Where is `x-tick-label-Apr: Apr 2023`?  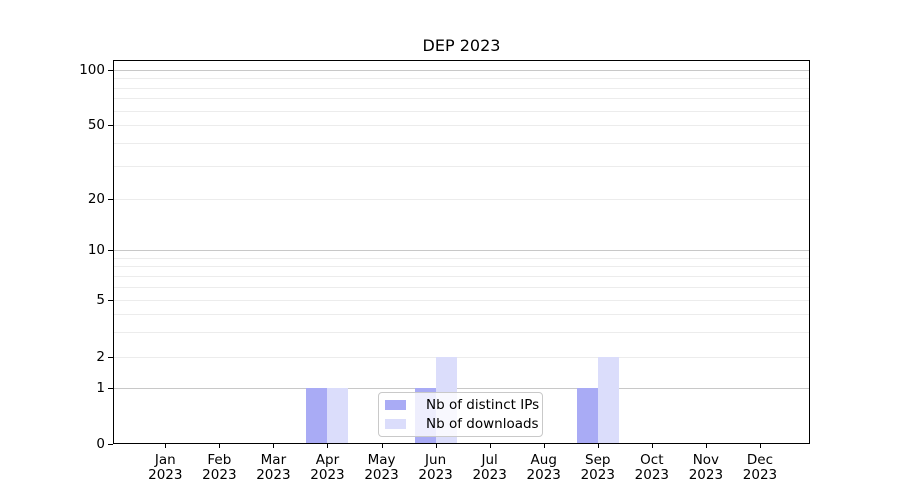
x-tick-label-Apr: Apr 2023 is located at coordinates (327, 468).